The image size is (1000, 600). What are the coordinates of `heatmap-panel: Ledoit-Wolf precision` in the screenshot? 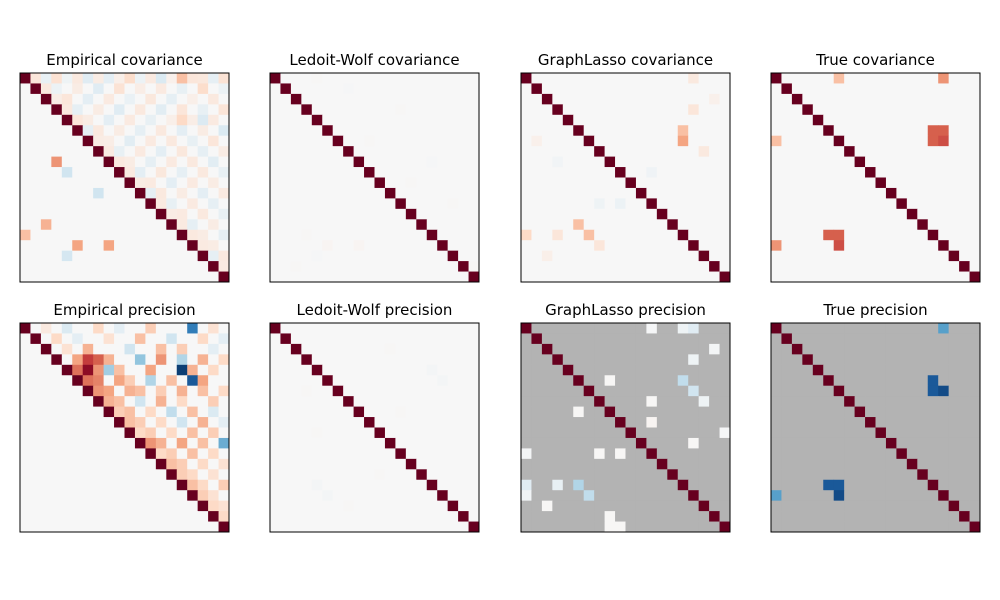 It's located at (374, 417).